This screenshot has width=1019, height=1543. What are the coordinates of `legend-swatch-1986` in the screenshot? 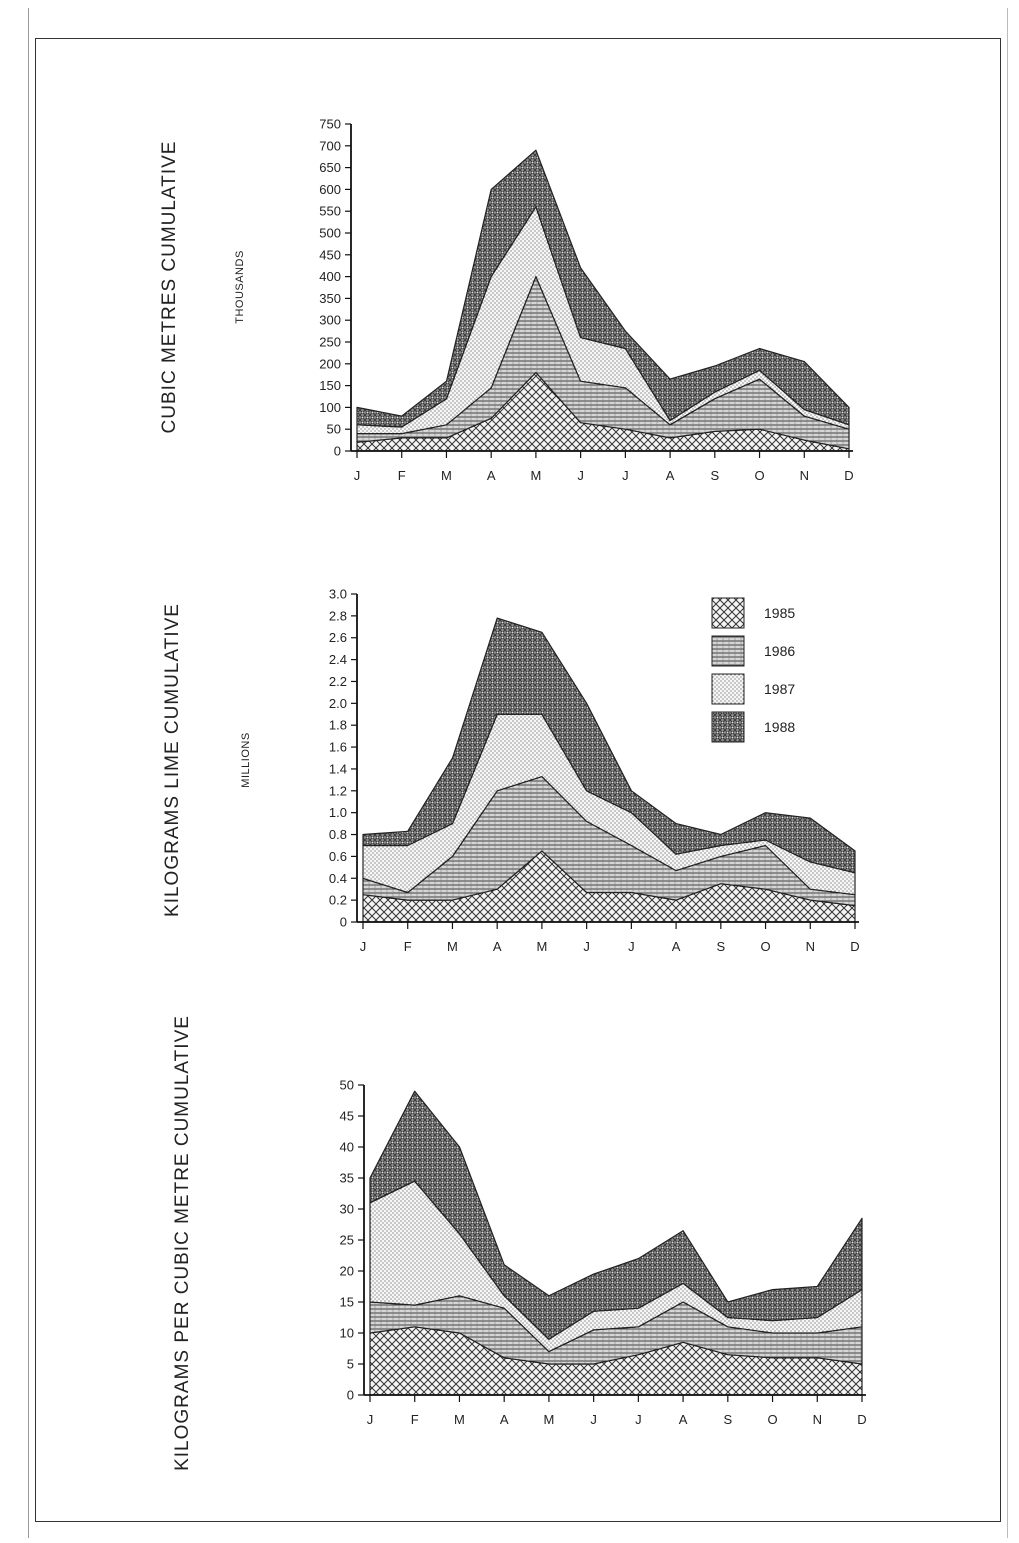 It's located at (728, 651).